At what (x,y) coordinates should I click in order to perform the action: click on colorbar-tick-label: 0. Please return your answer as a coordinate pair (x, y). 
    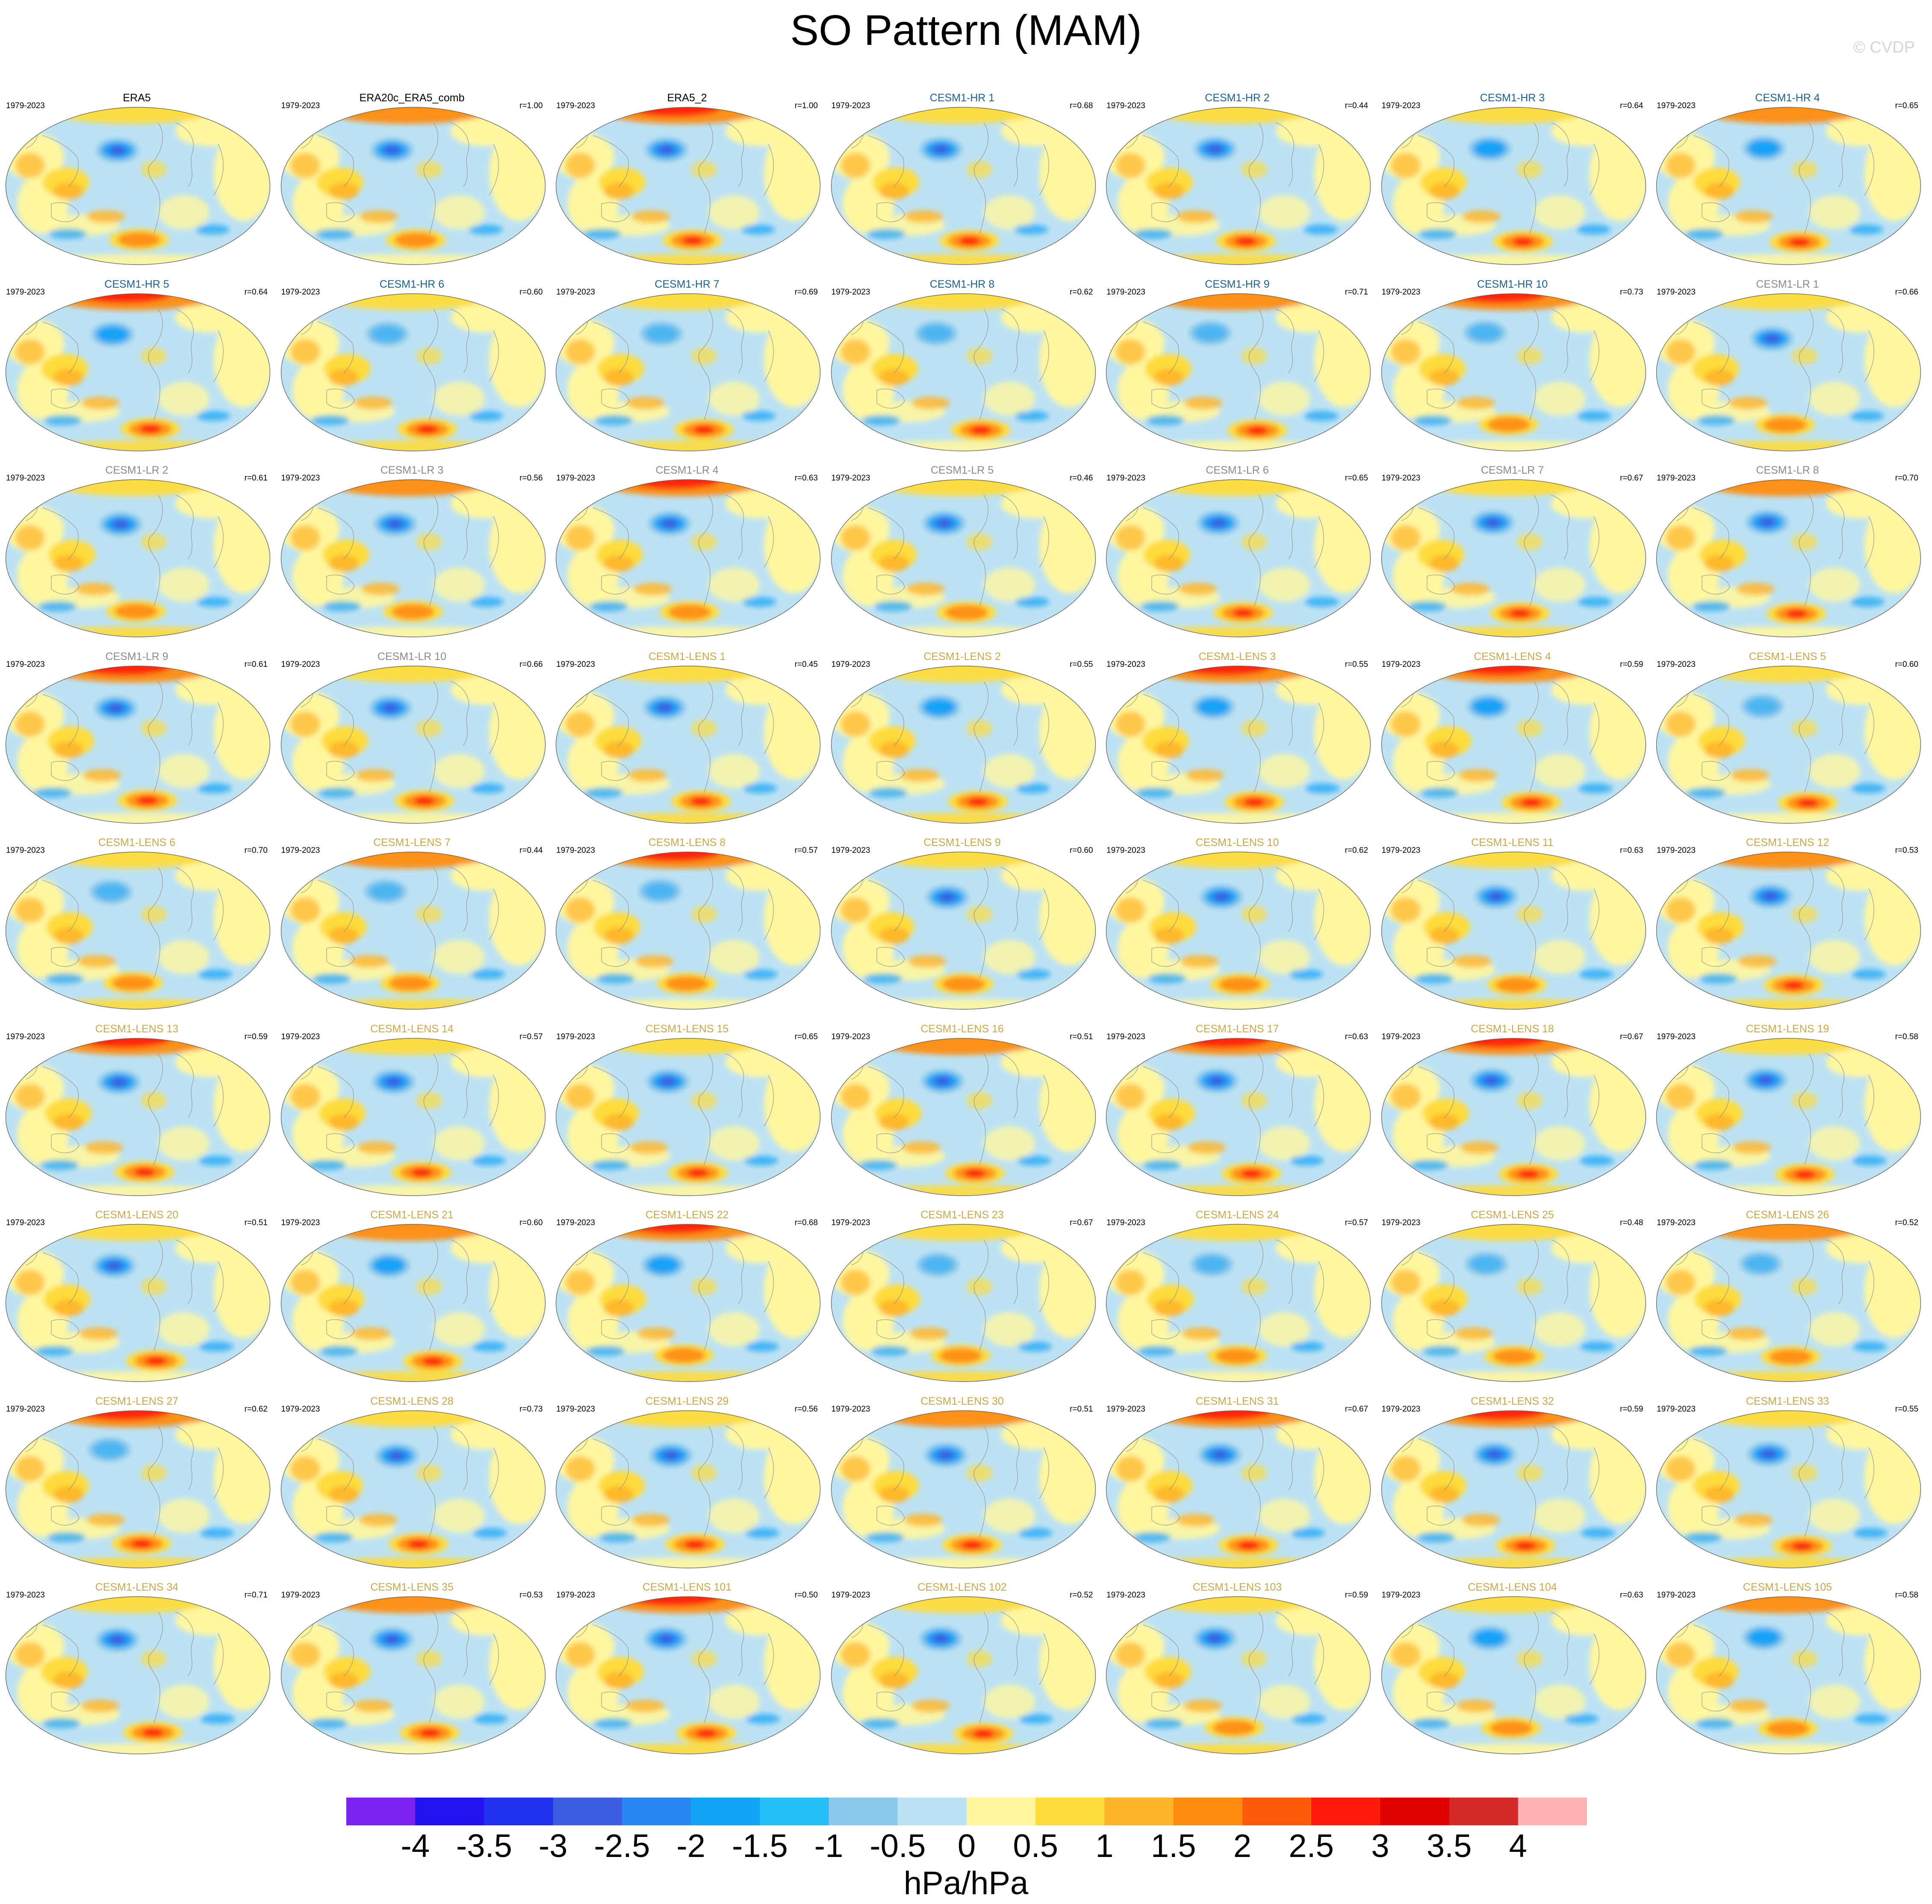
    Looking at the image, I should click on (967, 1846).